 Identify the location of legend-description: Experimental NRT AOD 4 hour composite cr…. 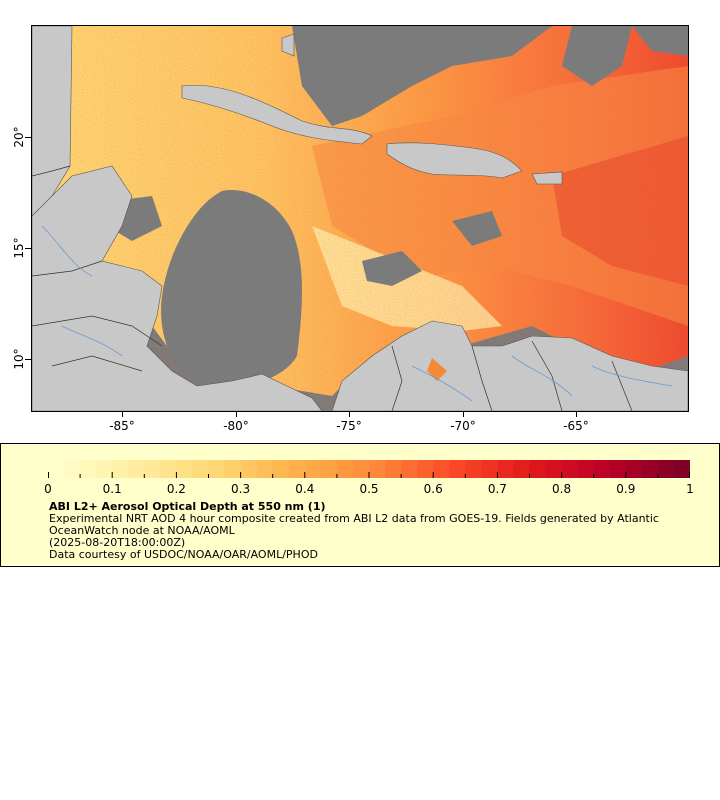
(354, 524).